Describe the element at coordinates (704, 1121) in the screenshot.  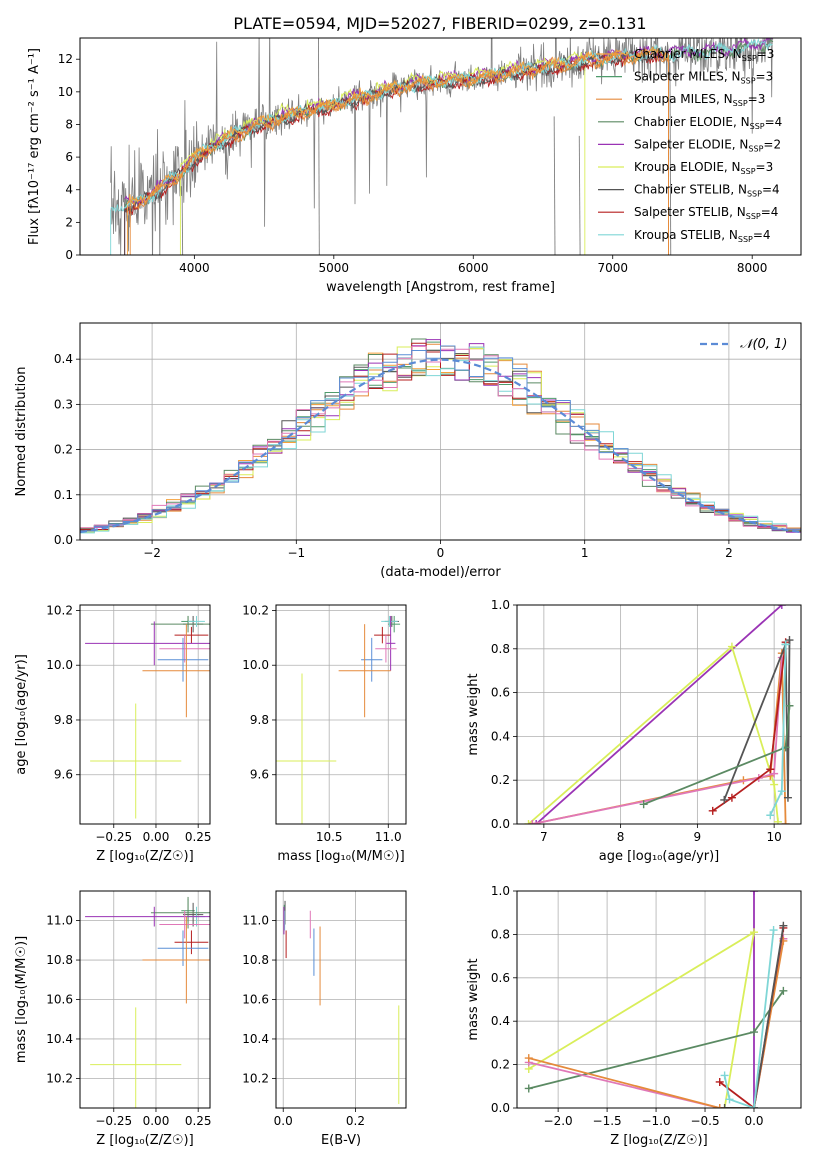
I see `x-tick-label: −0.5` at that location.